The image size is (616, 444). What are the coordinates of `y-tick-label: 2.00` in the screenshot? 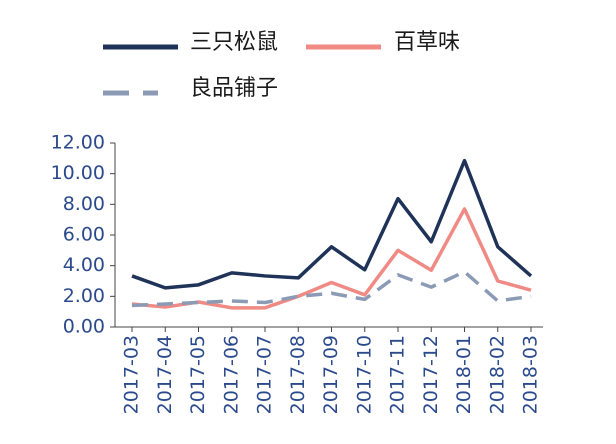 It's located at (84, 296).